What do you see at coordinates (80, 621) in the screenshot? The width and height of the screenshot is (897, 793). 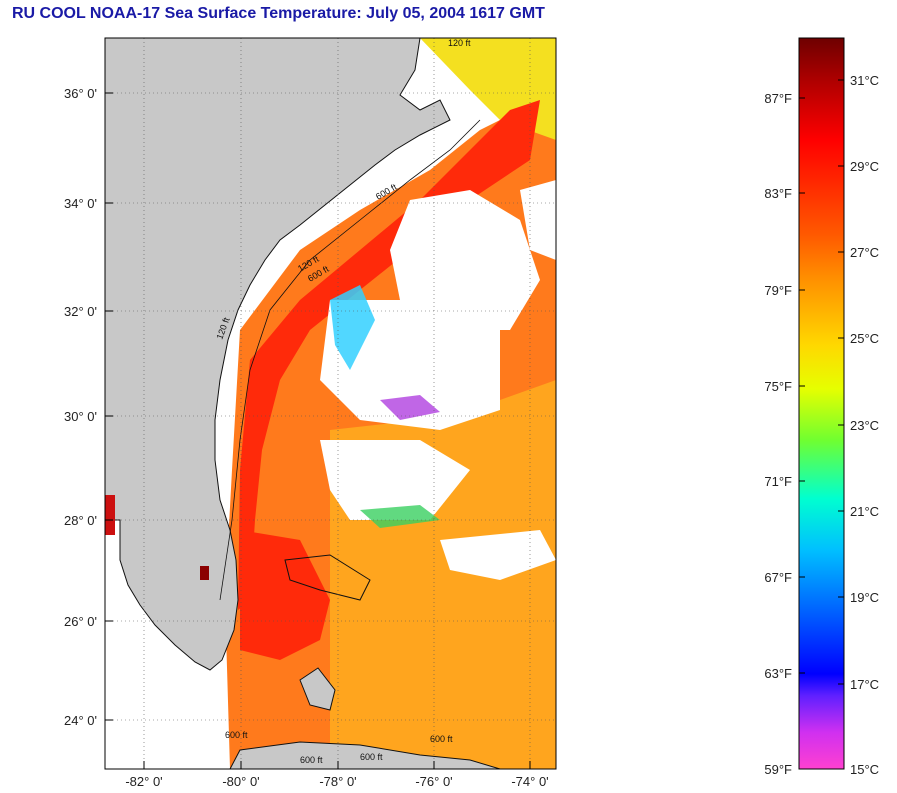 I see `lat-label: 26° 0'` at bounding box center [80, 621].